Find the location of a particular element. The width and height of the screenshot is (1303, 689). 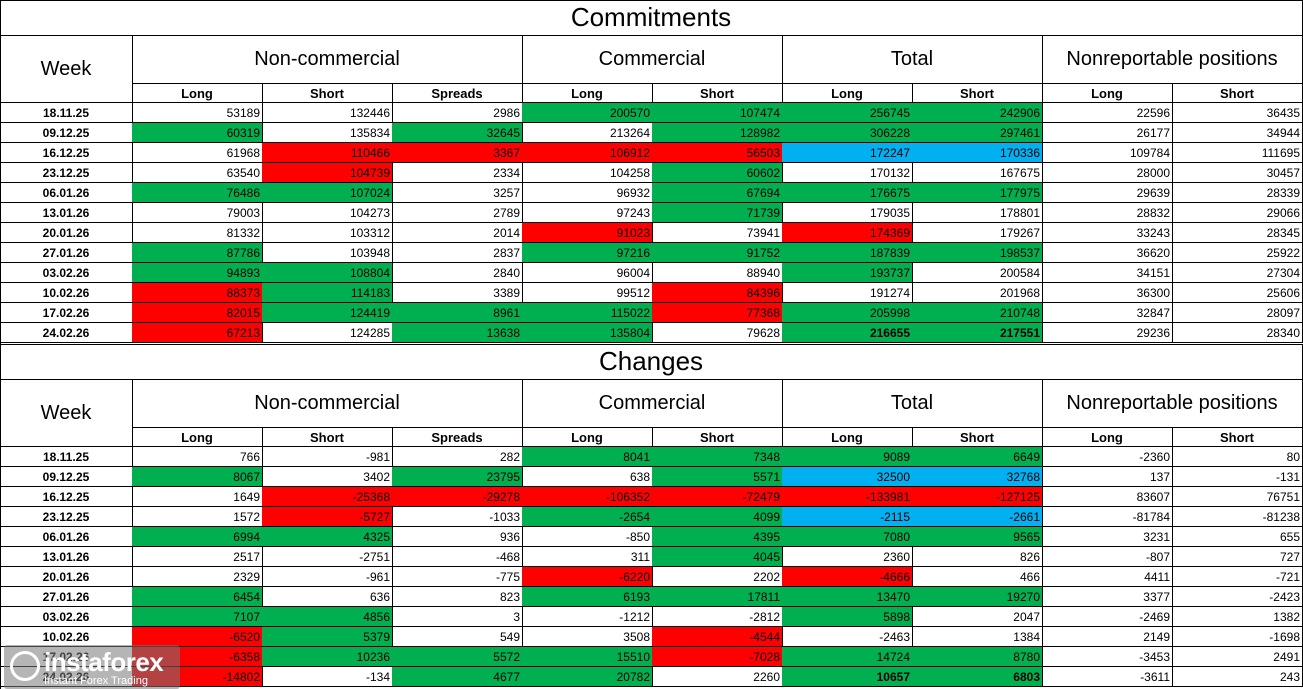

value-cell: 1384 is located at coordinates (977, 637).